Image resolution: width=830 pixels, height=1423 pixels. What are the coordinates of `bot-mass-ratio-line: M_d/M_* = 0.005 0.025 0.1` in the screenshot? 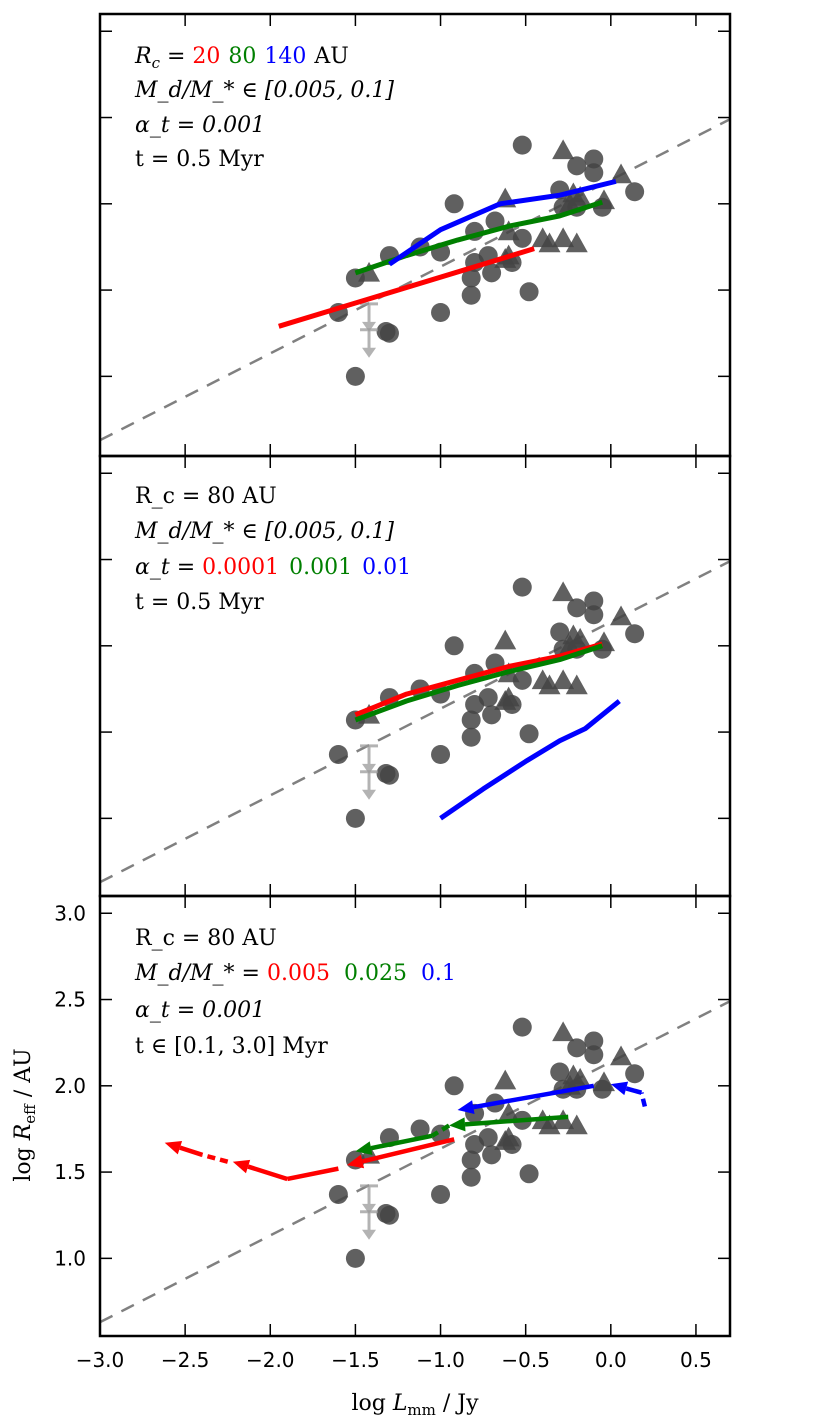 It's located at (295, 973).